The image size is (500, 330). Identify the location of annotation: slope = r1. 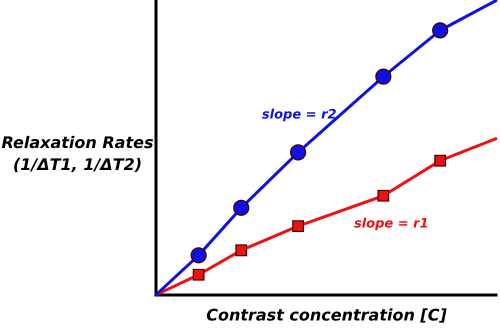
(391, 224).